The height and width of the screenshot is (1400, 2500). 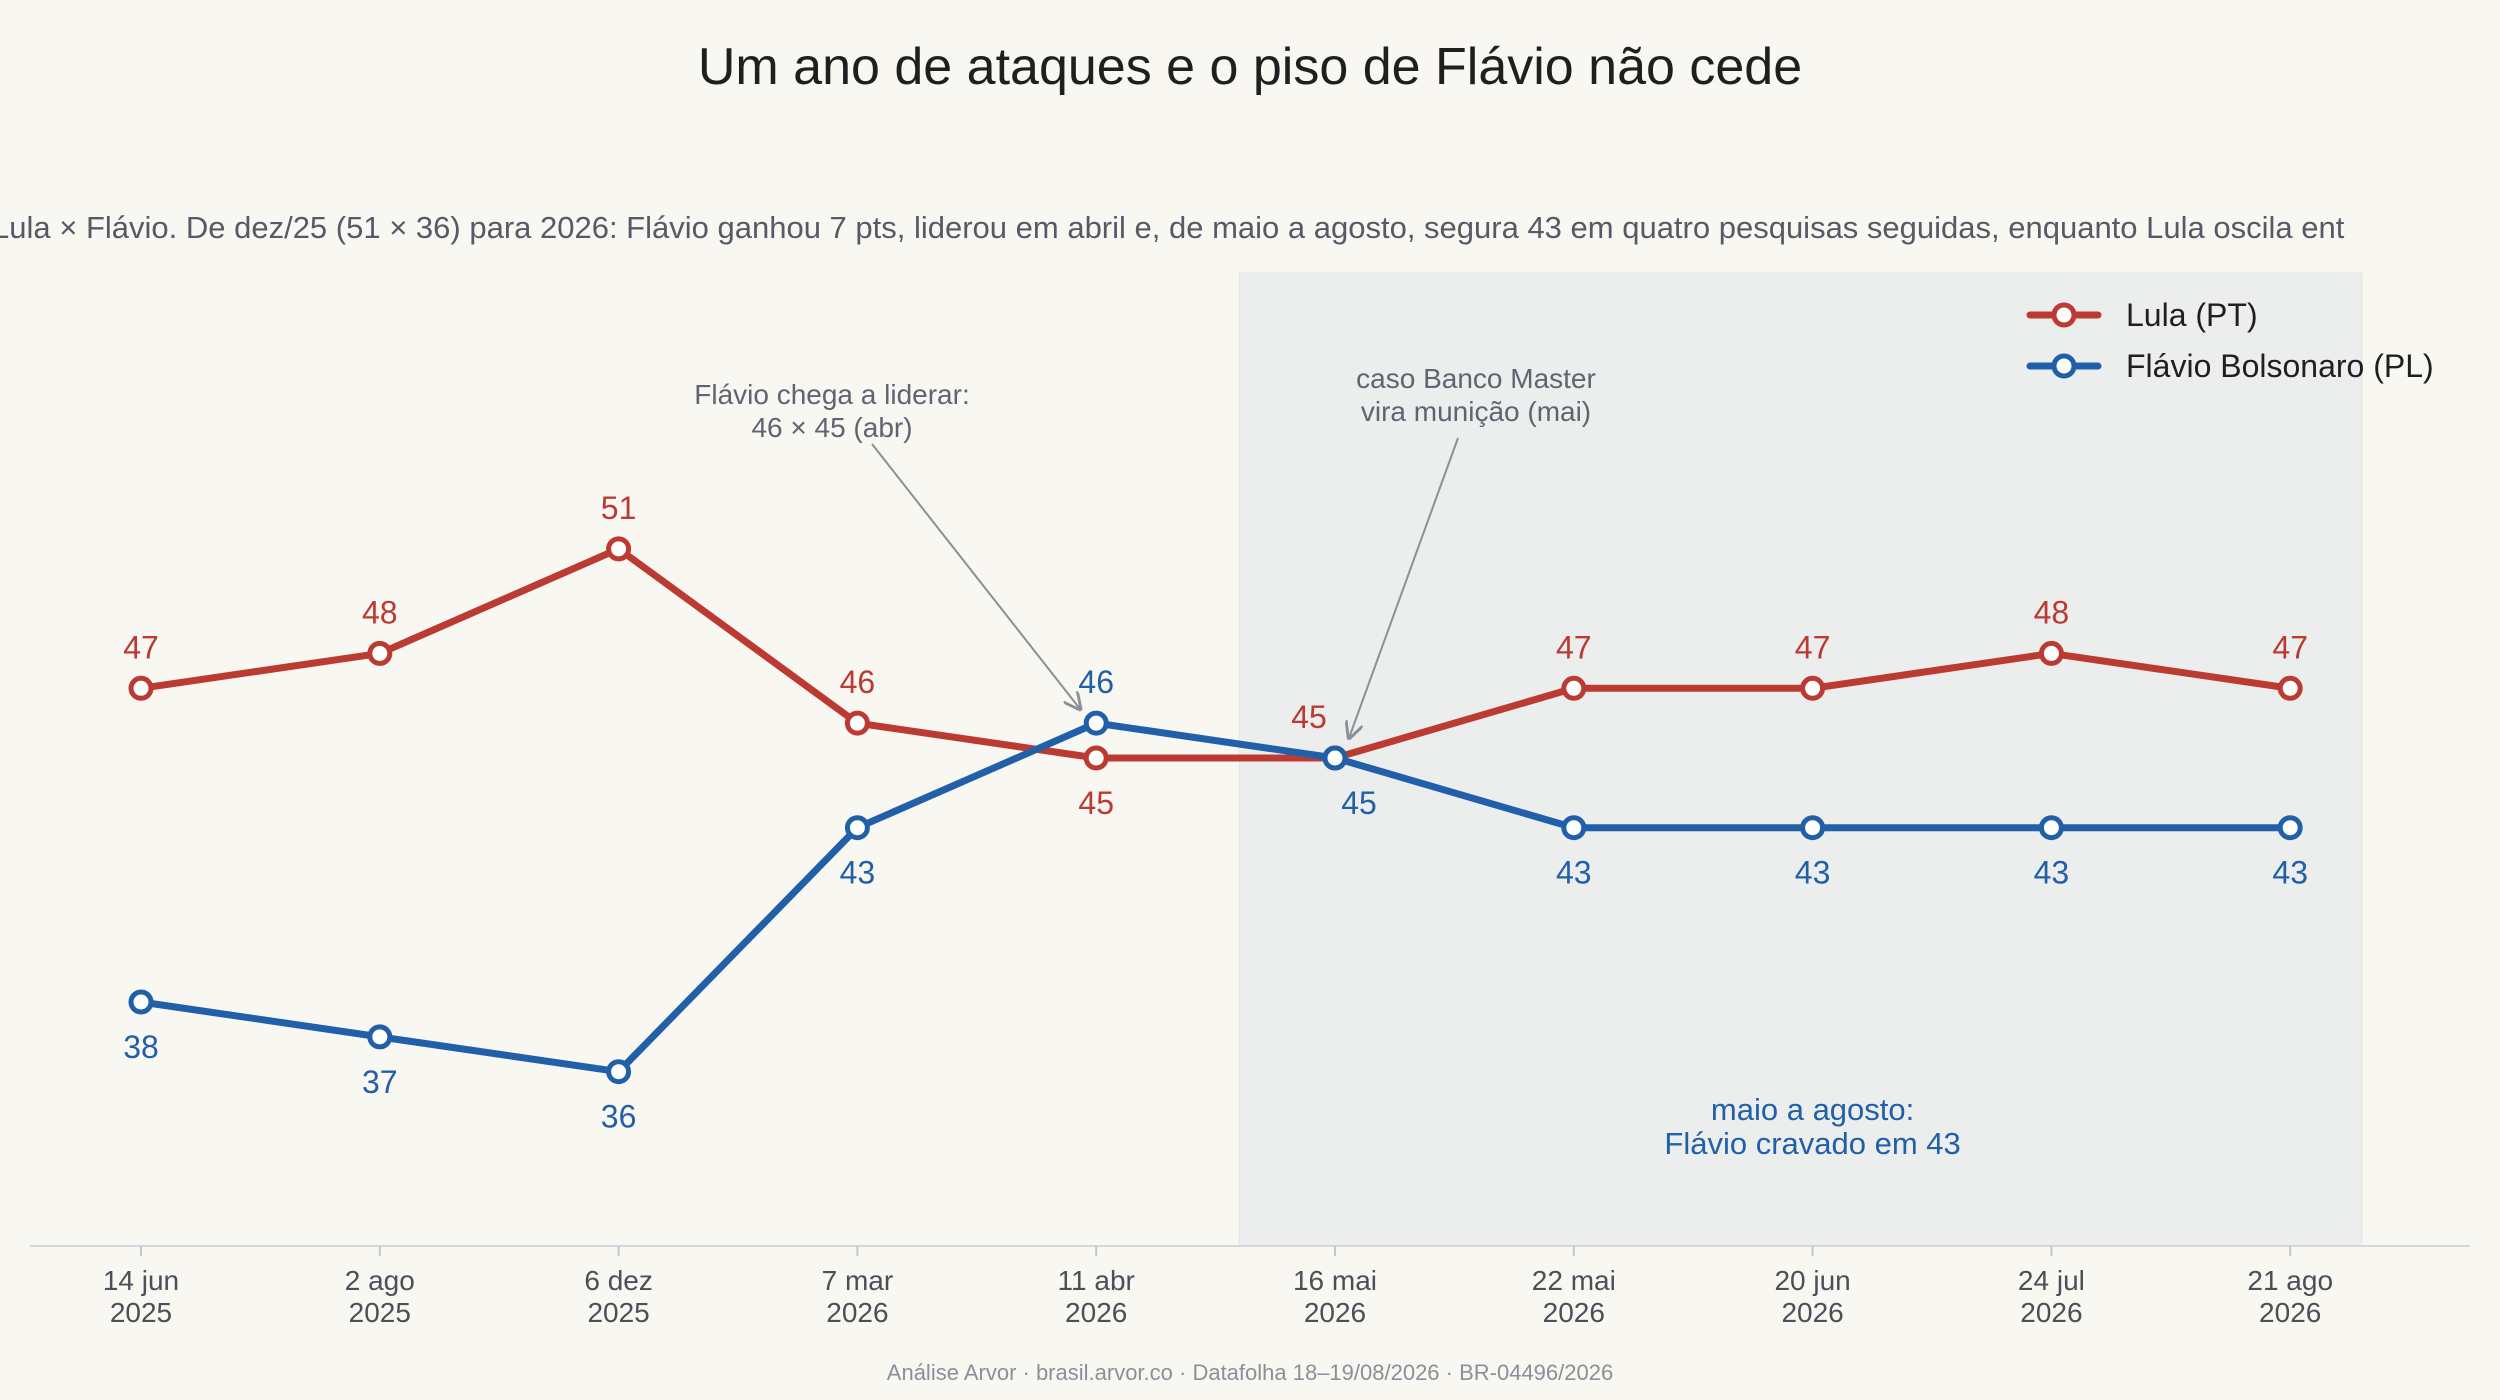 I want to click on shaded-region-note: maio a agosto:, so click(x=1812, y=1109).